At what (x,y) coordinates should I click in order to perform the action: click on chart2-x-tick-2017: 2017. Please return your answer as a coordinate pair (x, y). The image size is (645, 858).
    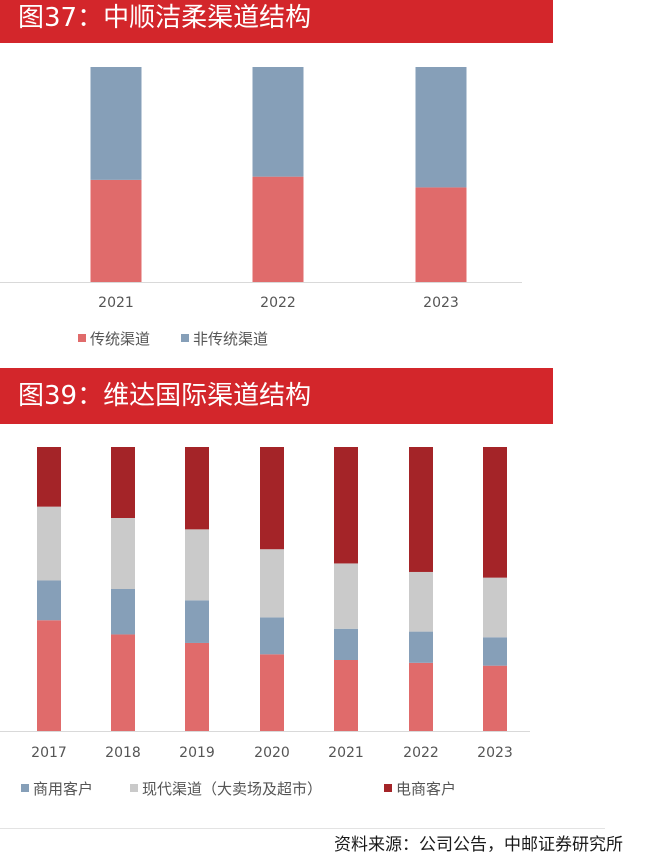
    Looking at the image, I should click on (49, 753).